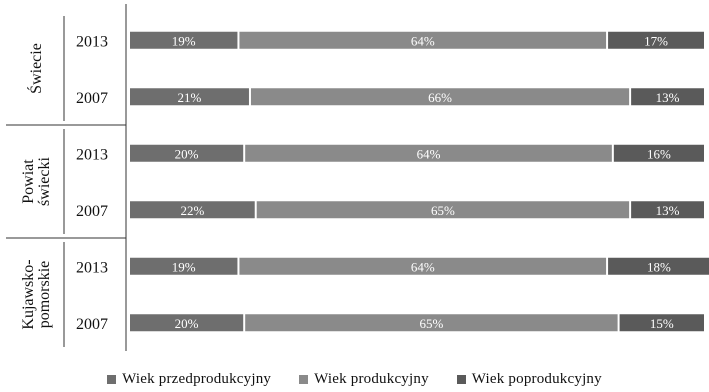  I want to click on data-label: 16%, so click(659, 153).